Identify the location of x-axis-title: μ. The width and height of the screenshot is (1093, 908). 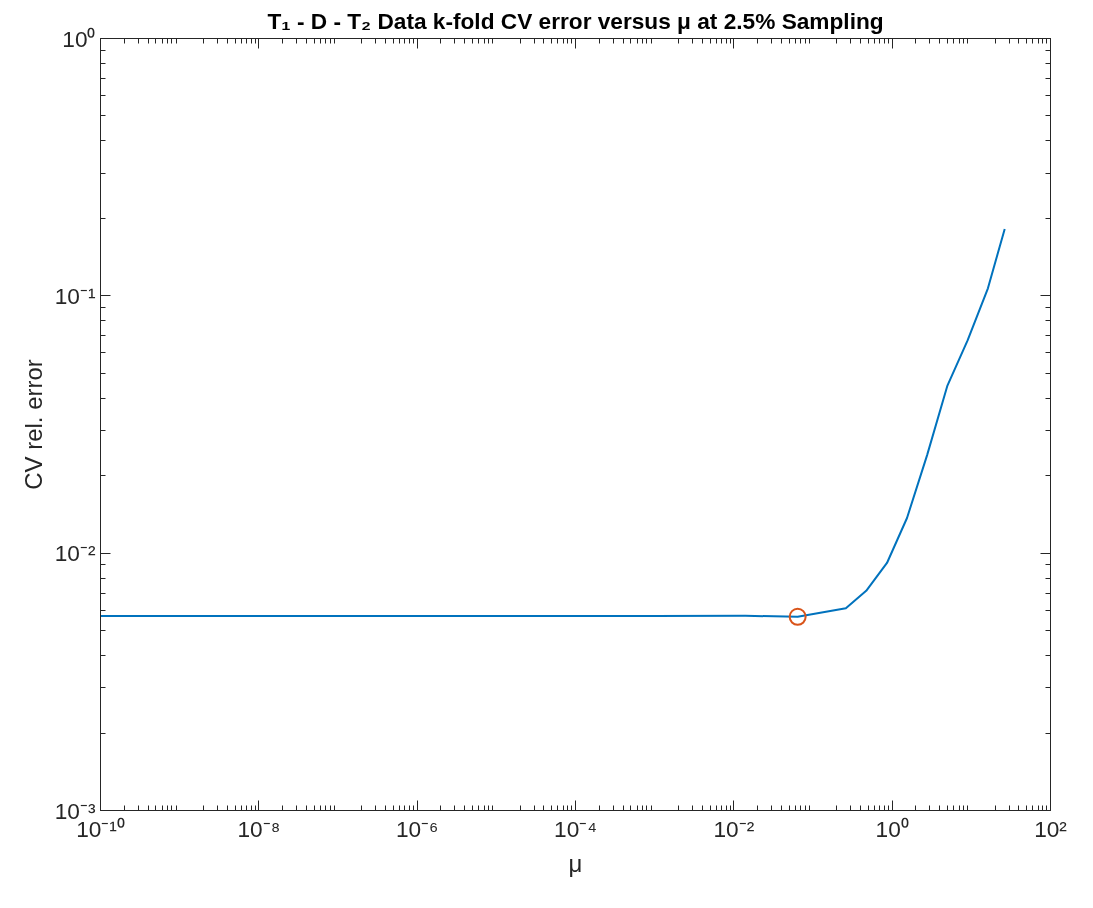
(575, 863).